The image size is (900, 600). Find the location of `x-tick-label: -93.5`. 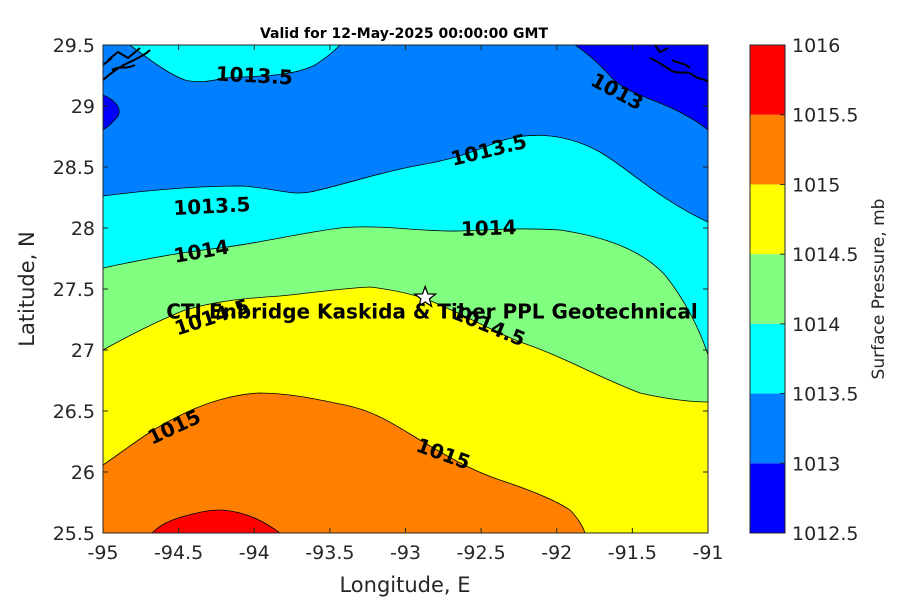

x-tick-label: -93.5 is located at coordinates (329, 553).